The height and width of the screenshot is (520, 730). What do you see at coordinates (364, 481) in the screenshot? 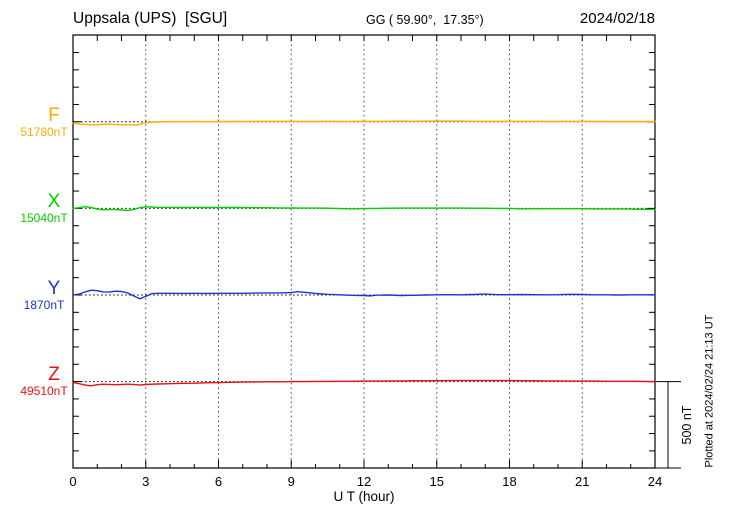
I see `x-tick-label-12: 12` at bounding box center [364, 481].